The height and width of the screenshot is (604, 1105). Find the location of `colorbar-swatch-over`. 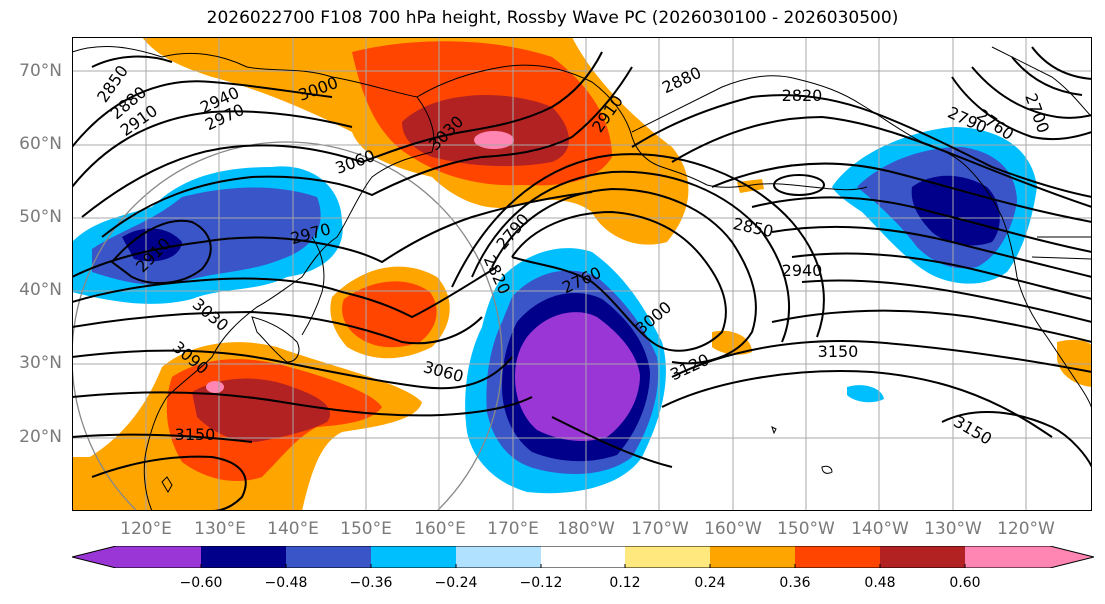

colorbar-swatch-over is located at coordinates (1072, 557).